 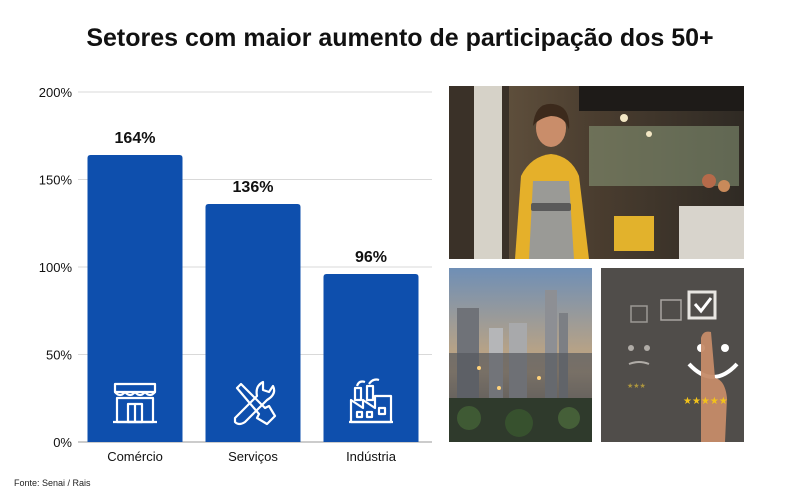 What do you see at coordinates (56, 92) in the screenshot?
I see `y-tick-label: 200%` at bounding box center [56, 92].